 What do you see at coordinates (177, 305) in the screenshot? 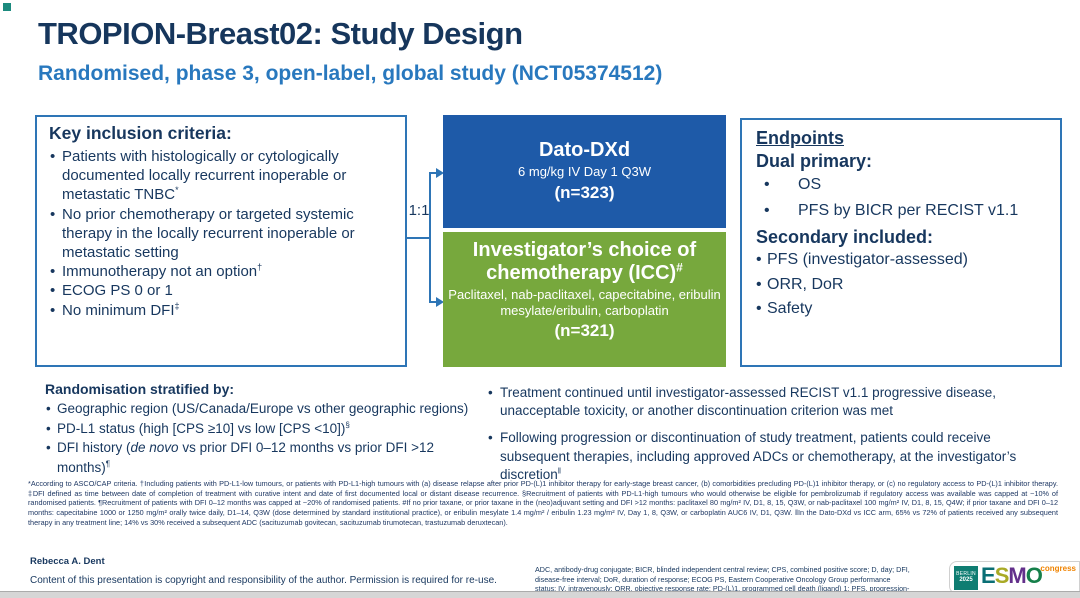
I see `footnote-marker: ‡` at bounding box center [177, 305].